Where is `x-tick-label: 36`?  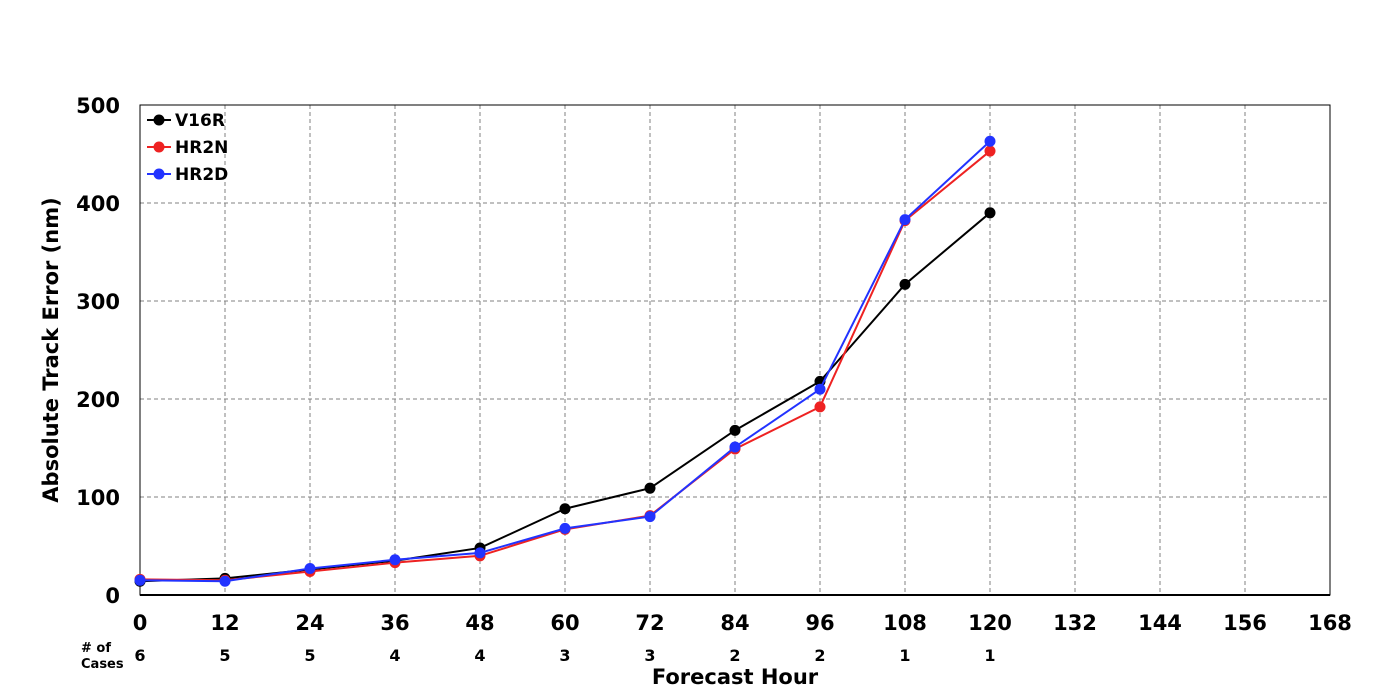 x-tick-label: 36 is located at coordinates (394, 623).